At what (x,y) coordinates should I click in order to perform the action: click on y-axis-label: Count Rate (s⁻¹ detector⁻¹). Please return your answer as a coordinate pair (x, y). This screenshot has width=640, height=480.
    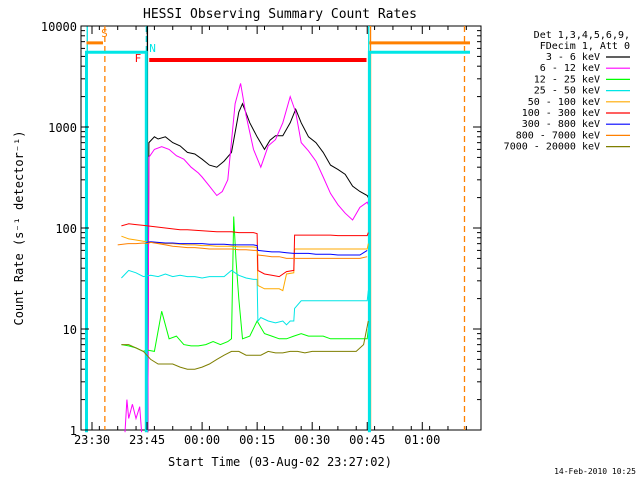
    Looking at the image, I should click on (19, 227).